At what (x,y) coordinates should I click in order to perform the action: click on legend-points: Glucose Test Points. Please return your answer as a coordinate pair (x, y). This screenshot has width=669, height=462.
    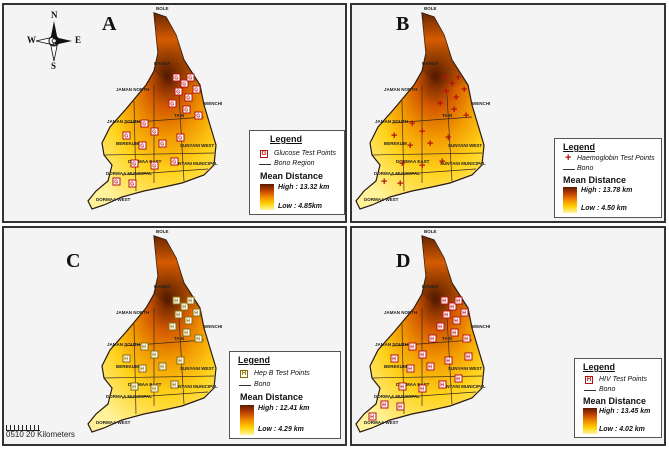
    Looking at the image, I should click on (305, 153).